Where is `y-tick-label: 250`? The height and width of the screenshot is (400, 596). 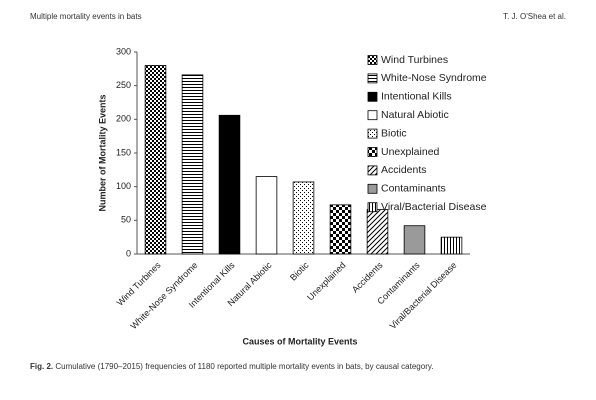
y-tick-label: 250 is located at coordinates (123, 85).